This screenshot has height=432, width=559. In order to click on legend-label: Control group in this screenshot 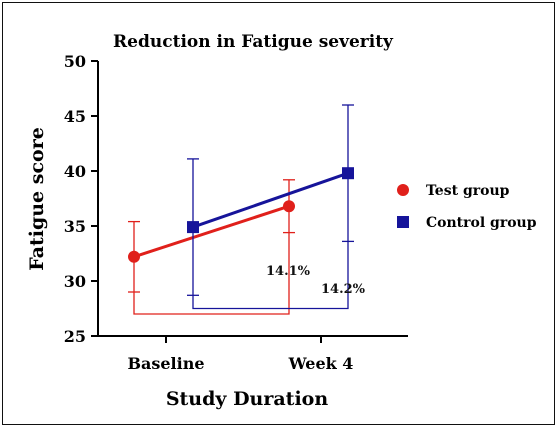, I will do `click(481, 223)`.